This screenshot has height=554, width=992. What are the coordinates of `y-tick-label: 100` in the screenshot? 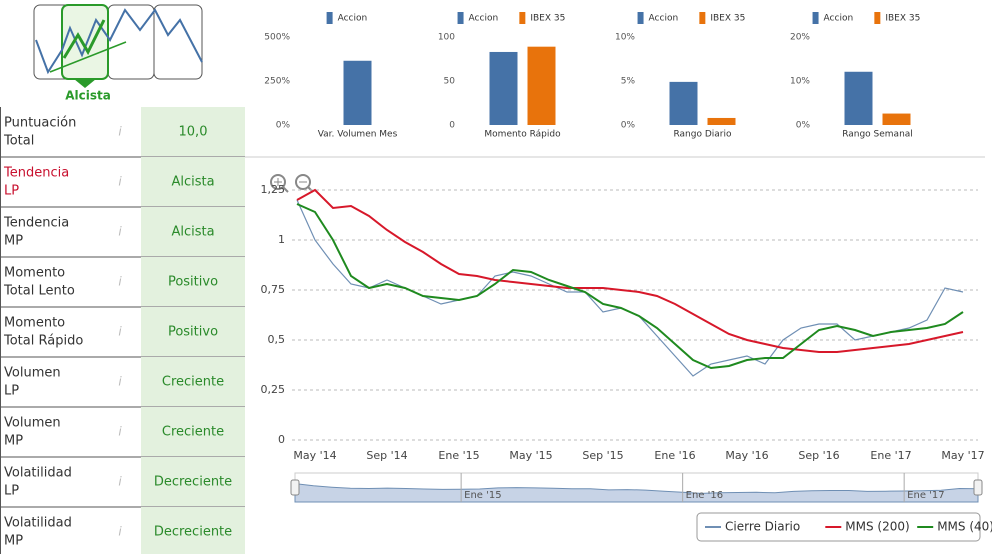 It's located at (446, 38).